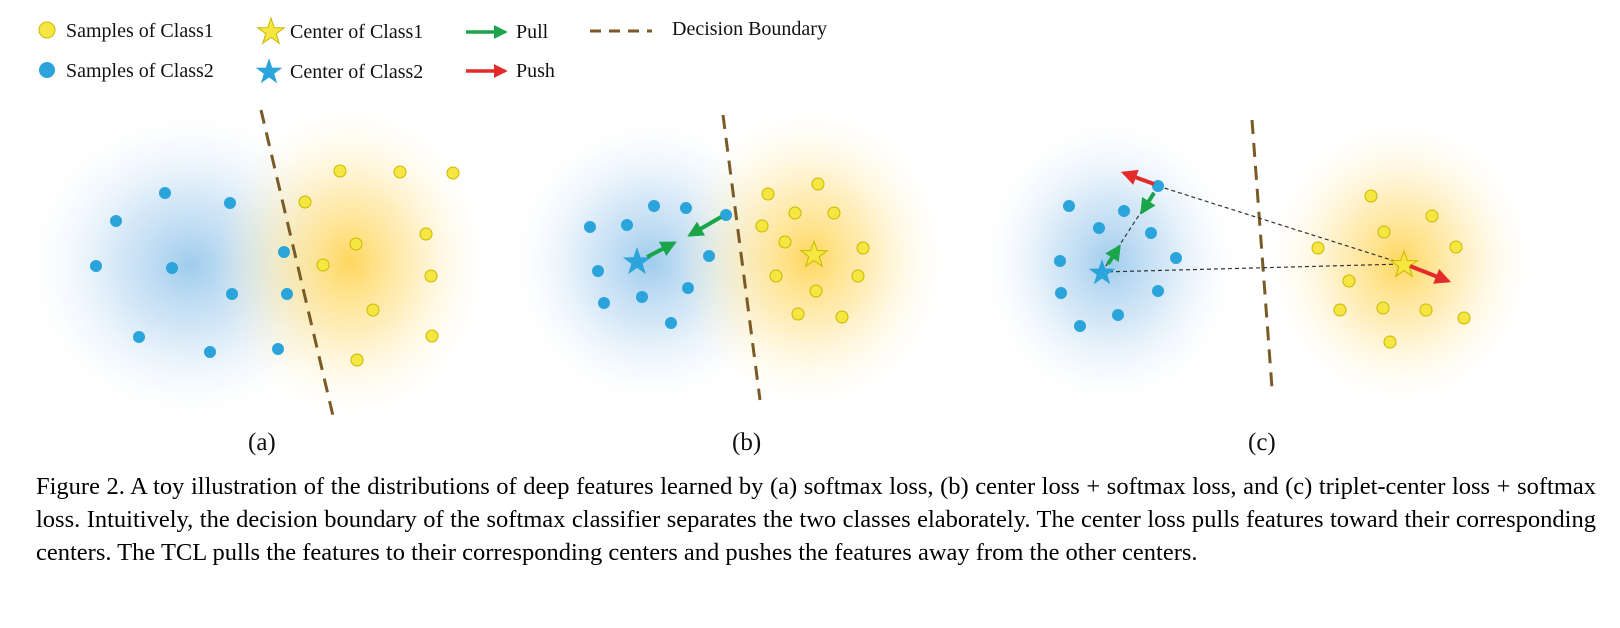  I want to click on legend-class1-star-icon, so click(271, 30).